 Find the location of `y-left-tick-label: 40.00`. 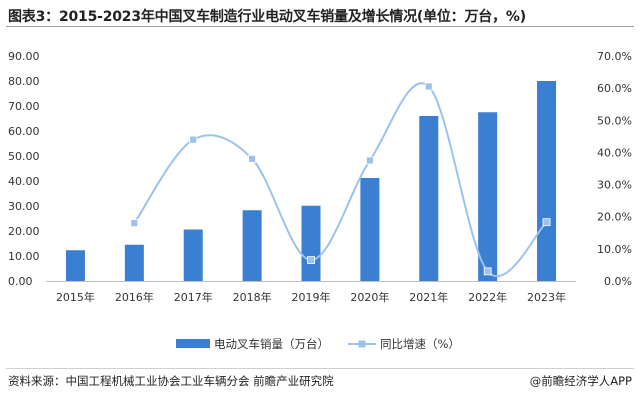

y-left-tick-label: 40.00 is located at coordinates (24, 181).